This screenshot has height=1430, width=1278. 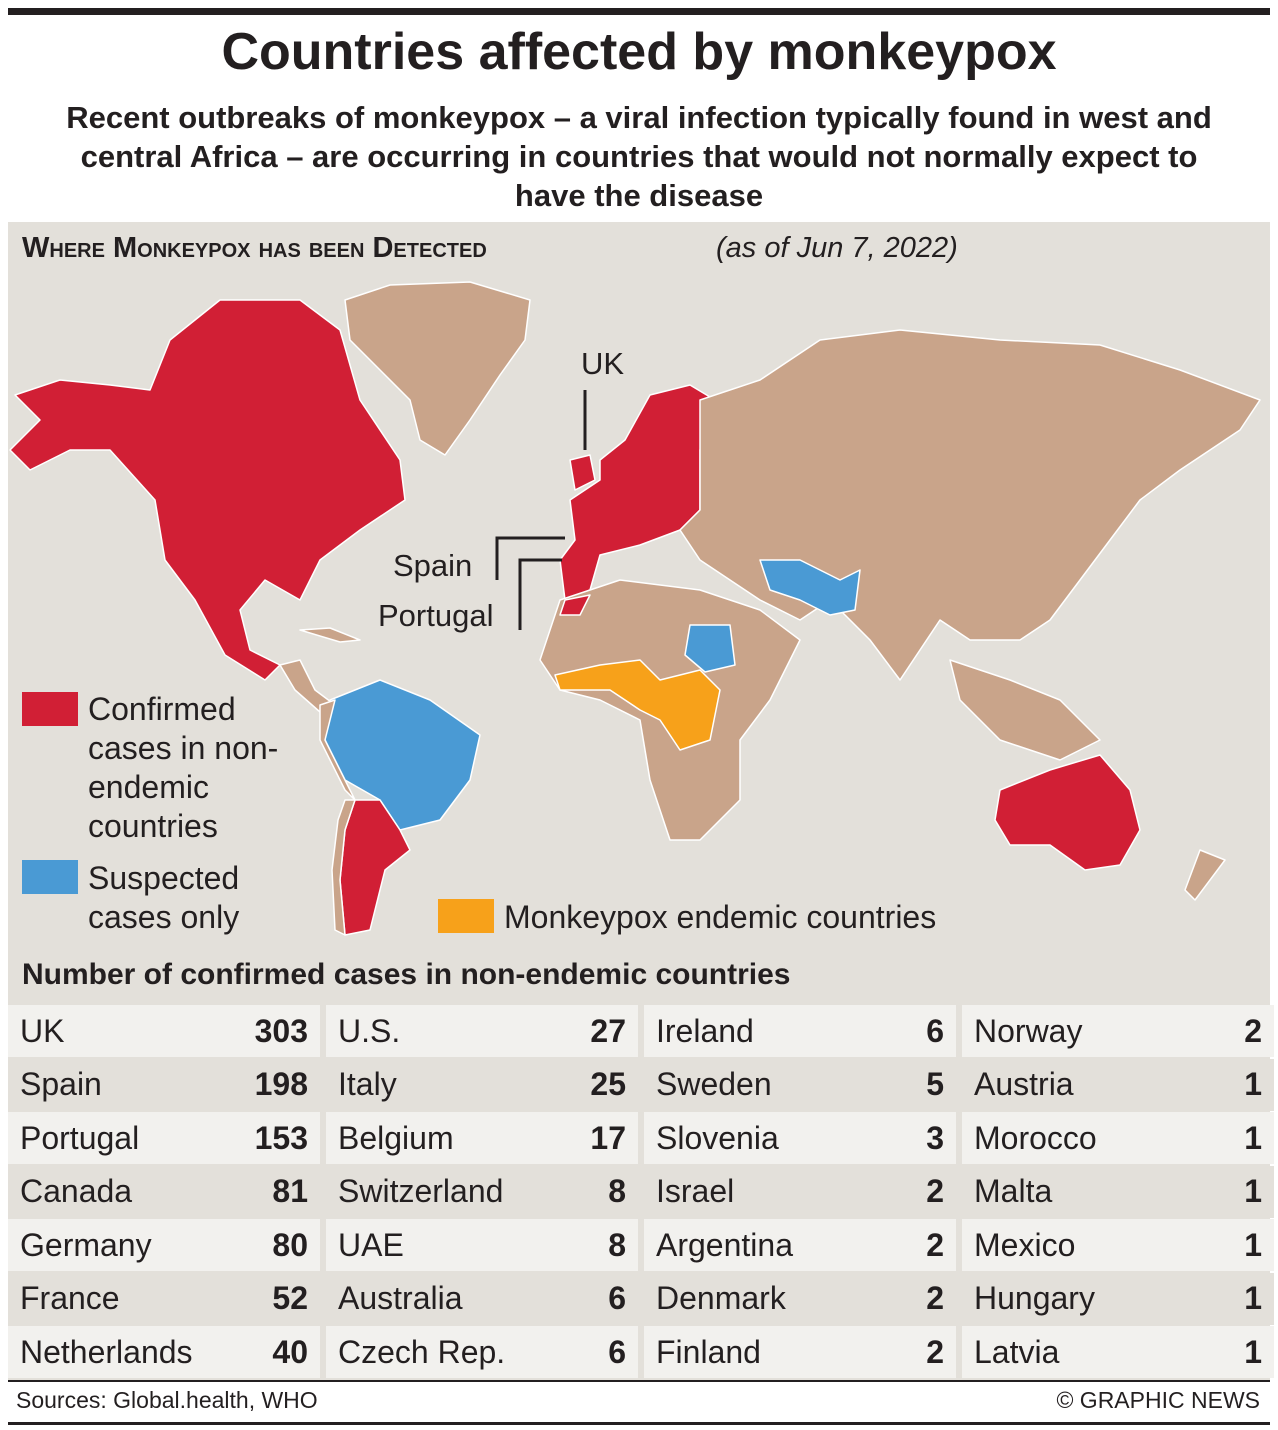 I want to click on country-name: Portugal, so click(x=80, y=1137).